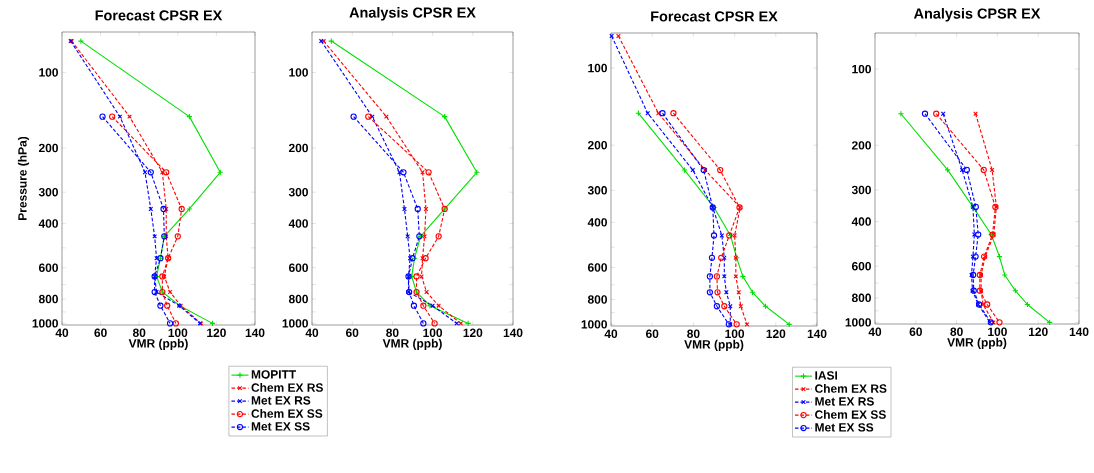 This screenshot has height=473, width=1094. Describe the element at coordinates (23, 178) in the screenshot. I see `y-axis-title: Pressure (hPa)` at that location.